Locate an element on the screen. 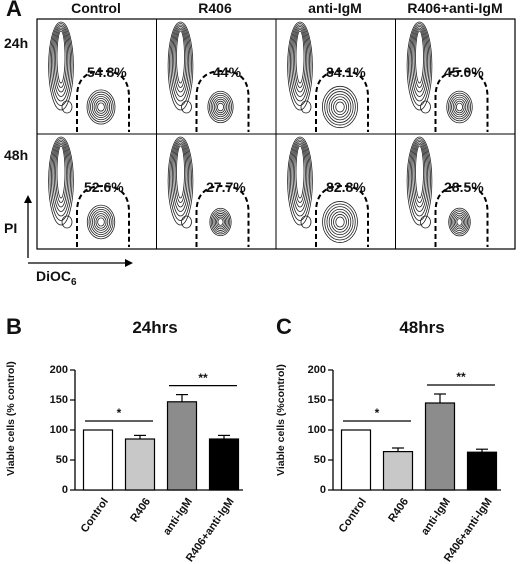  chart-c-bar is located at coordinates (482, 471).